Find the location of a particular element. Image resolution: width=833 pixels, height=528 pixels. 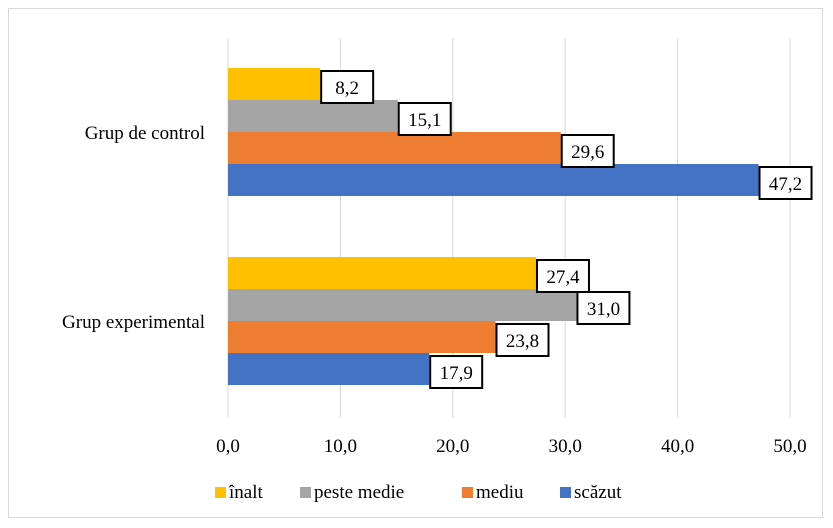

data-label: 29,6 is located at coordinates (587, 152).